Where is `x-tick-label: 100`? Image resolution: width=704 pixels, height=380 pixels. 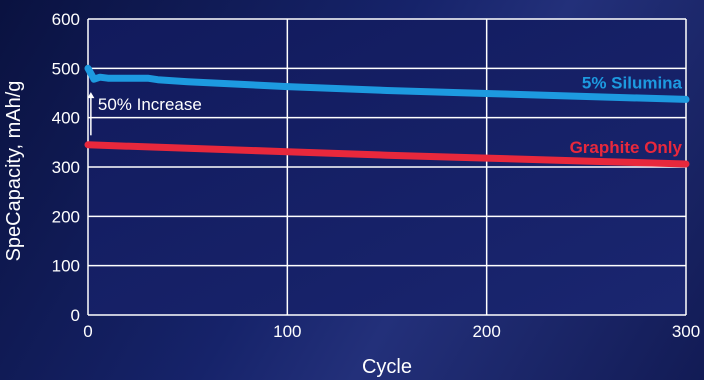 x-tick-label: 100 is located at coordinates (287, 331).